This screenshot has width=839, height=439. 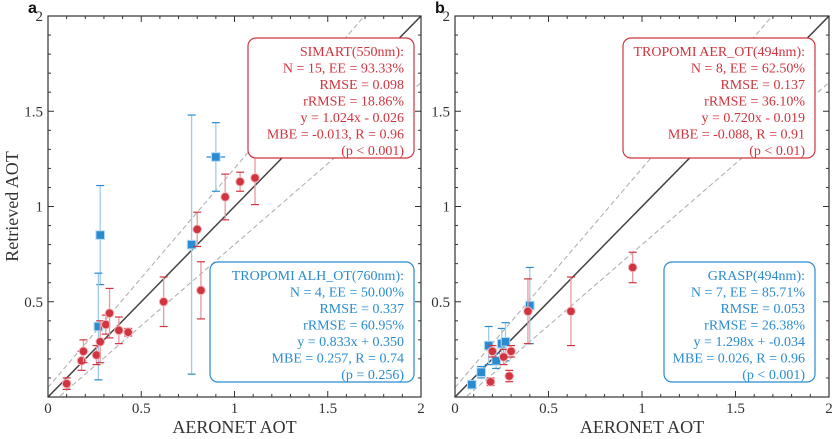 I want to click on y-axis-label: Retrieved AOT, so click(x=12, y=206).